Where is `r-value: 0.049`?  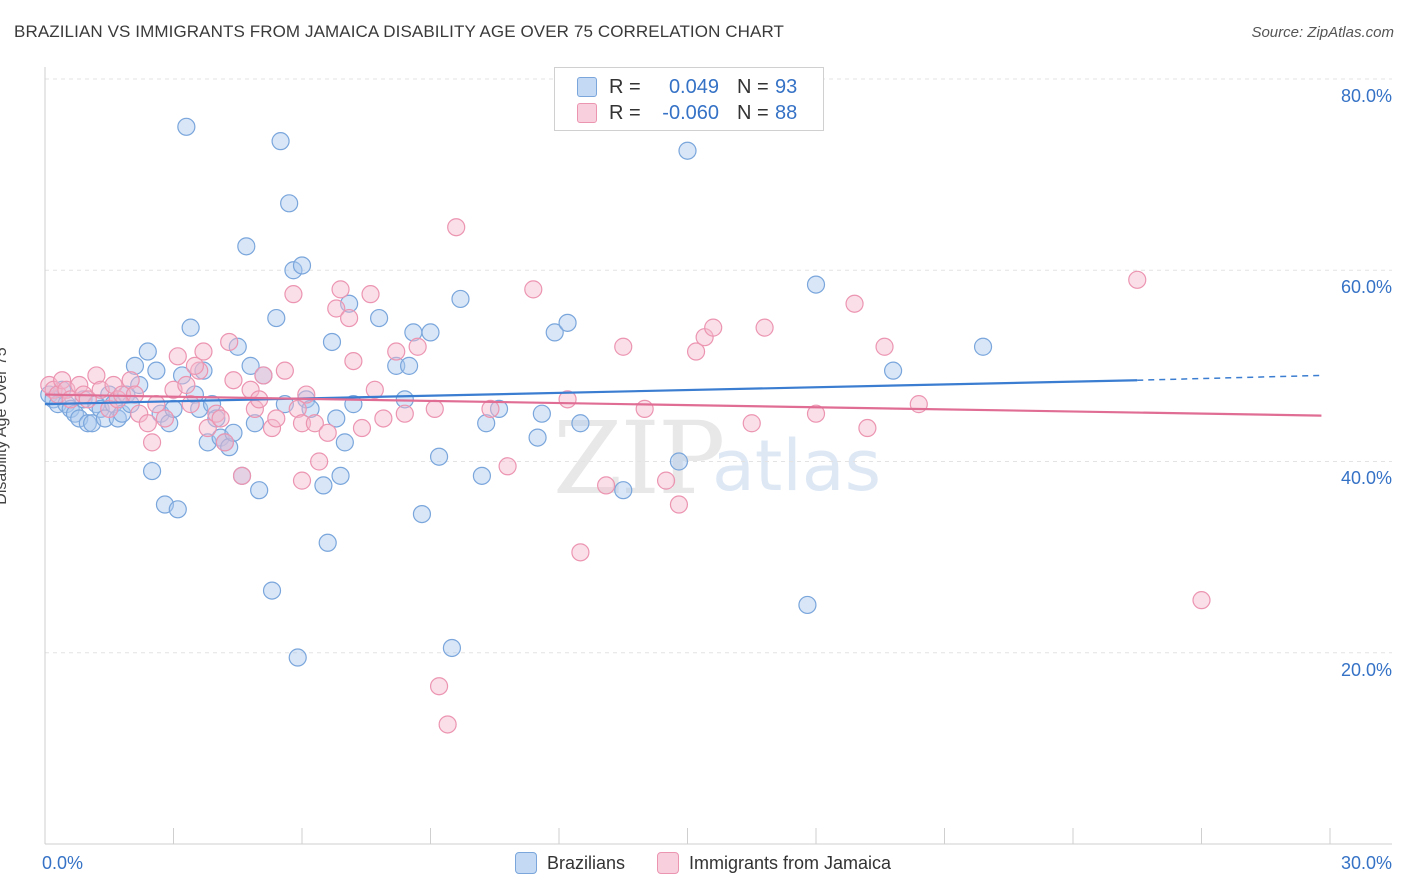
r-value: 0.049 is located at coordinates (693, 86).